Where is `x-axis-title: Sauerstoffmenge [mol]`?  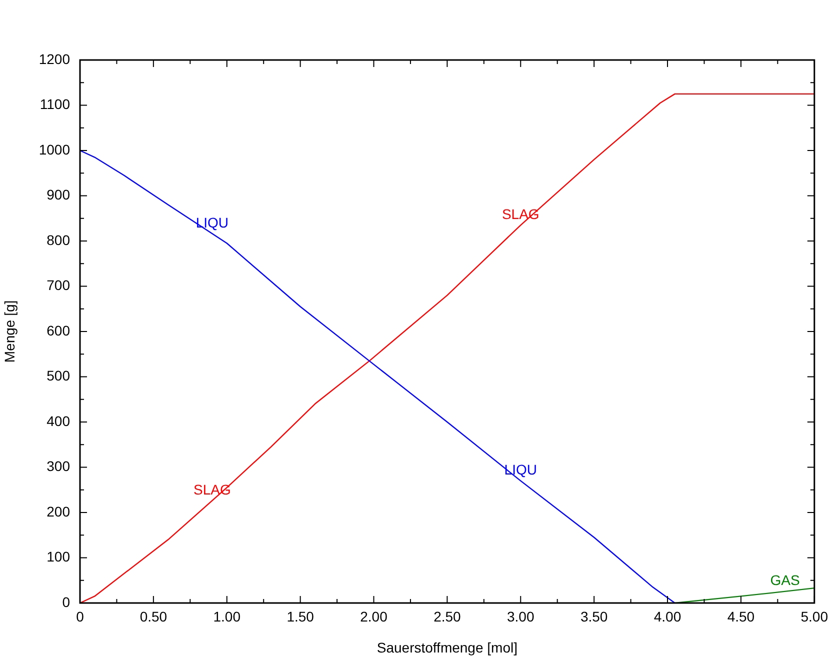
x-axis-title: Sauerstoffmenge [mol] is located at coordinates (447, 647).